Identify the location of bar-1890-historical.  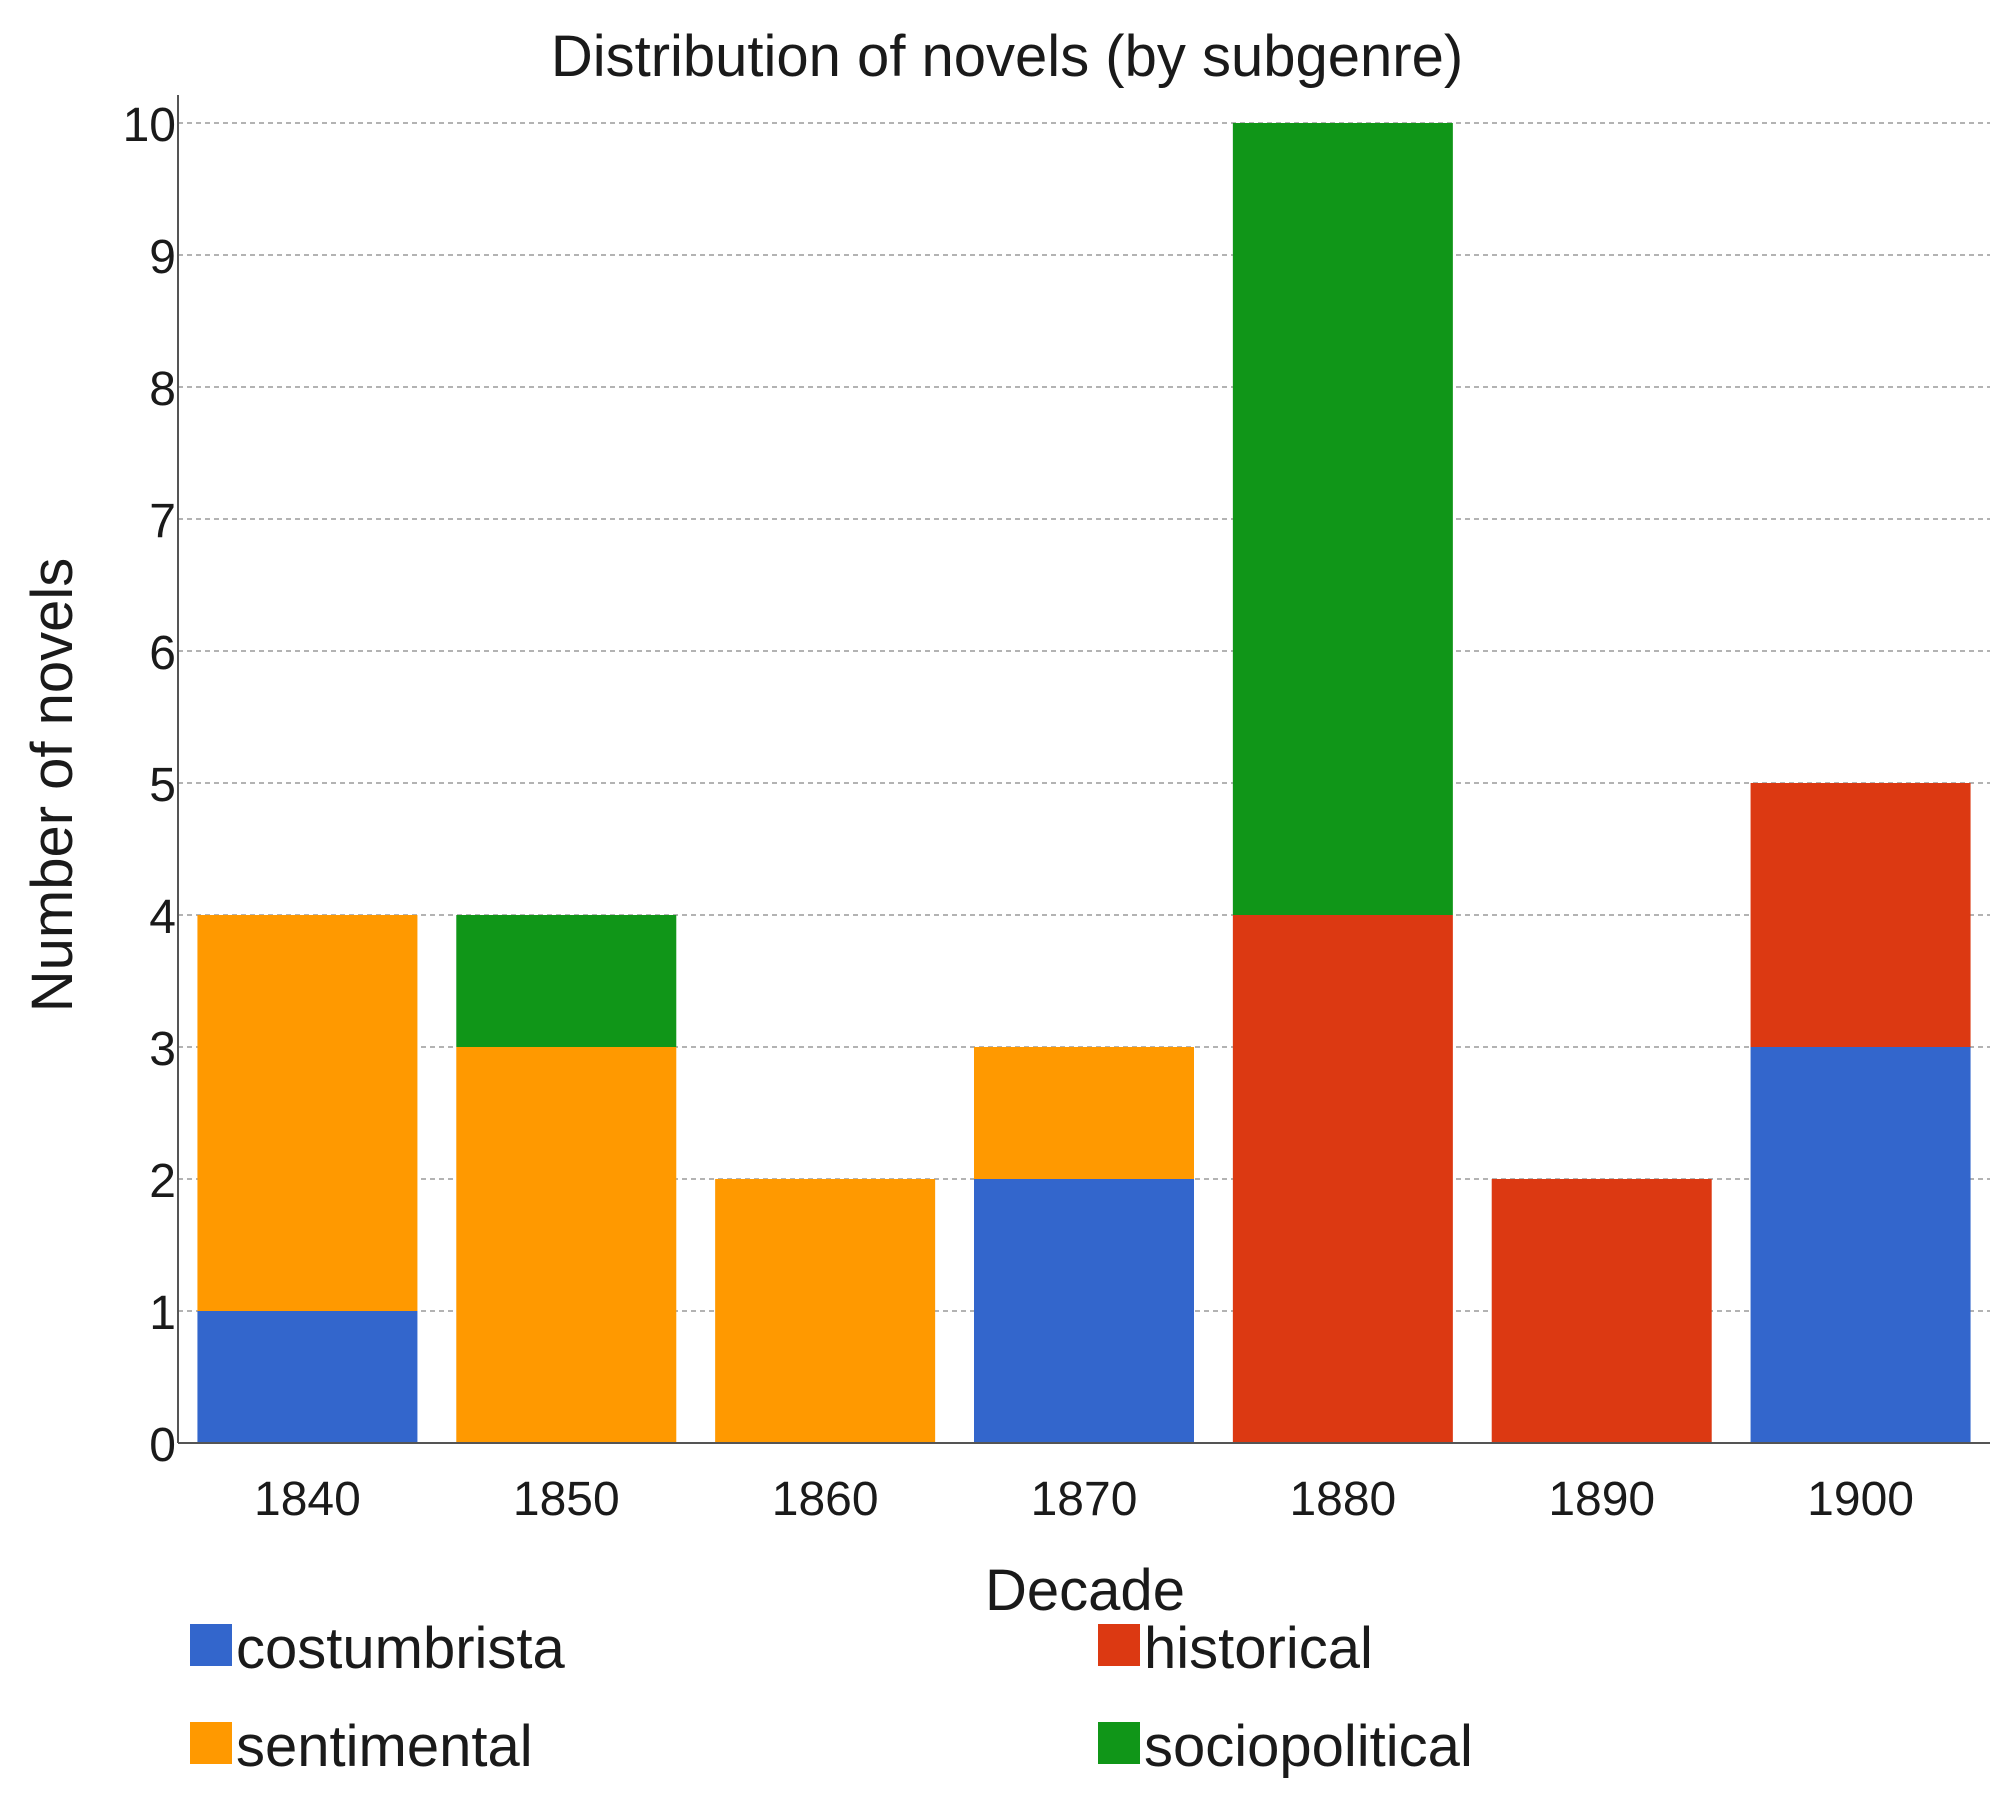
(1601, 1311).